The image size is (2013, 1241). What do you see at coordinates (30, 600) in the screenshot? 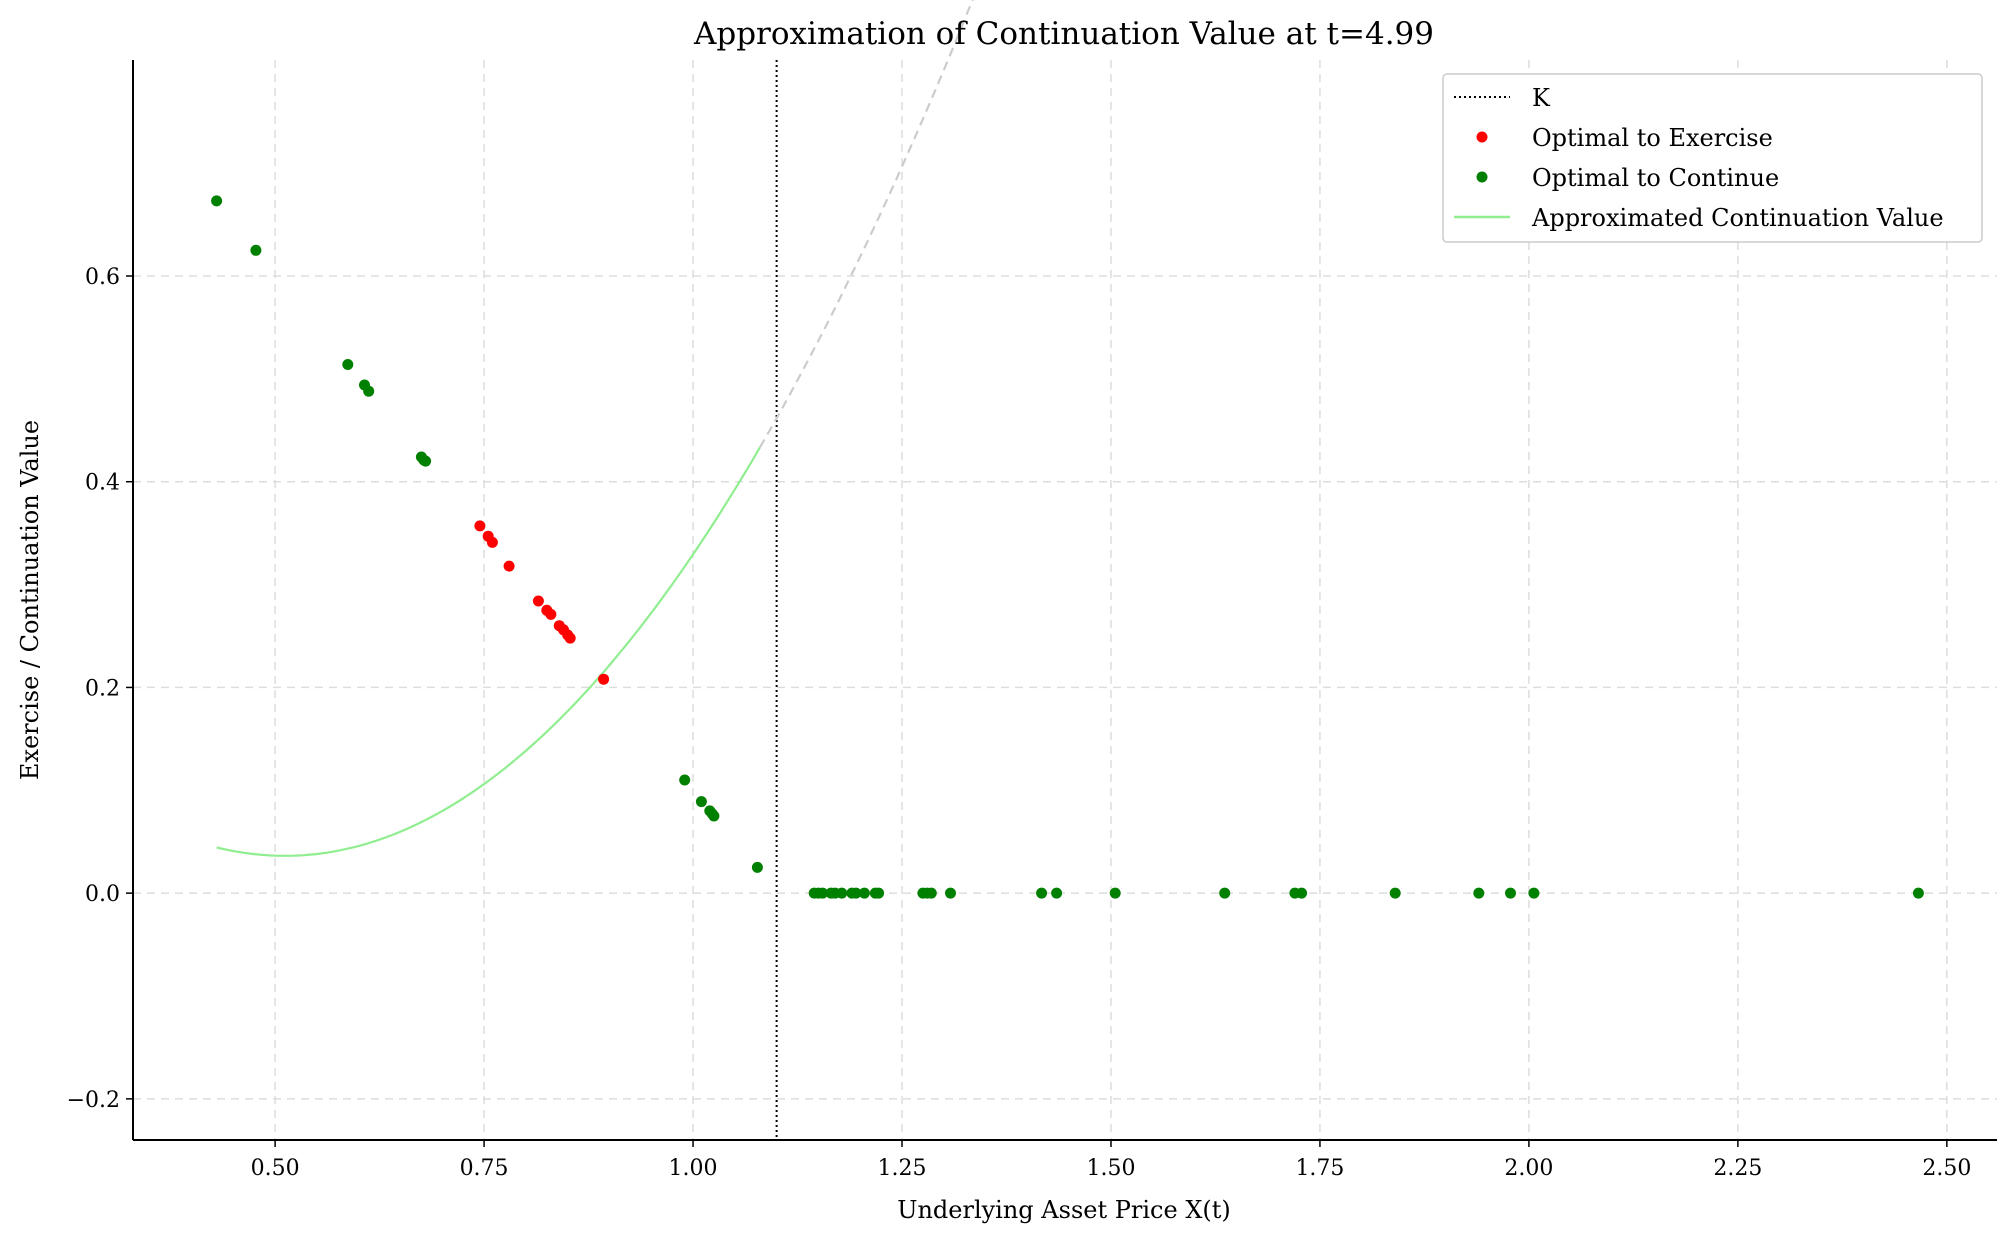
I see `y-axis-label: Exercise / Continuation Value` at bounding box center [30, 600].